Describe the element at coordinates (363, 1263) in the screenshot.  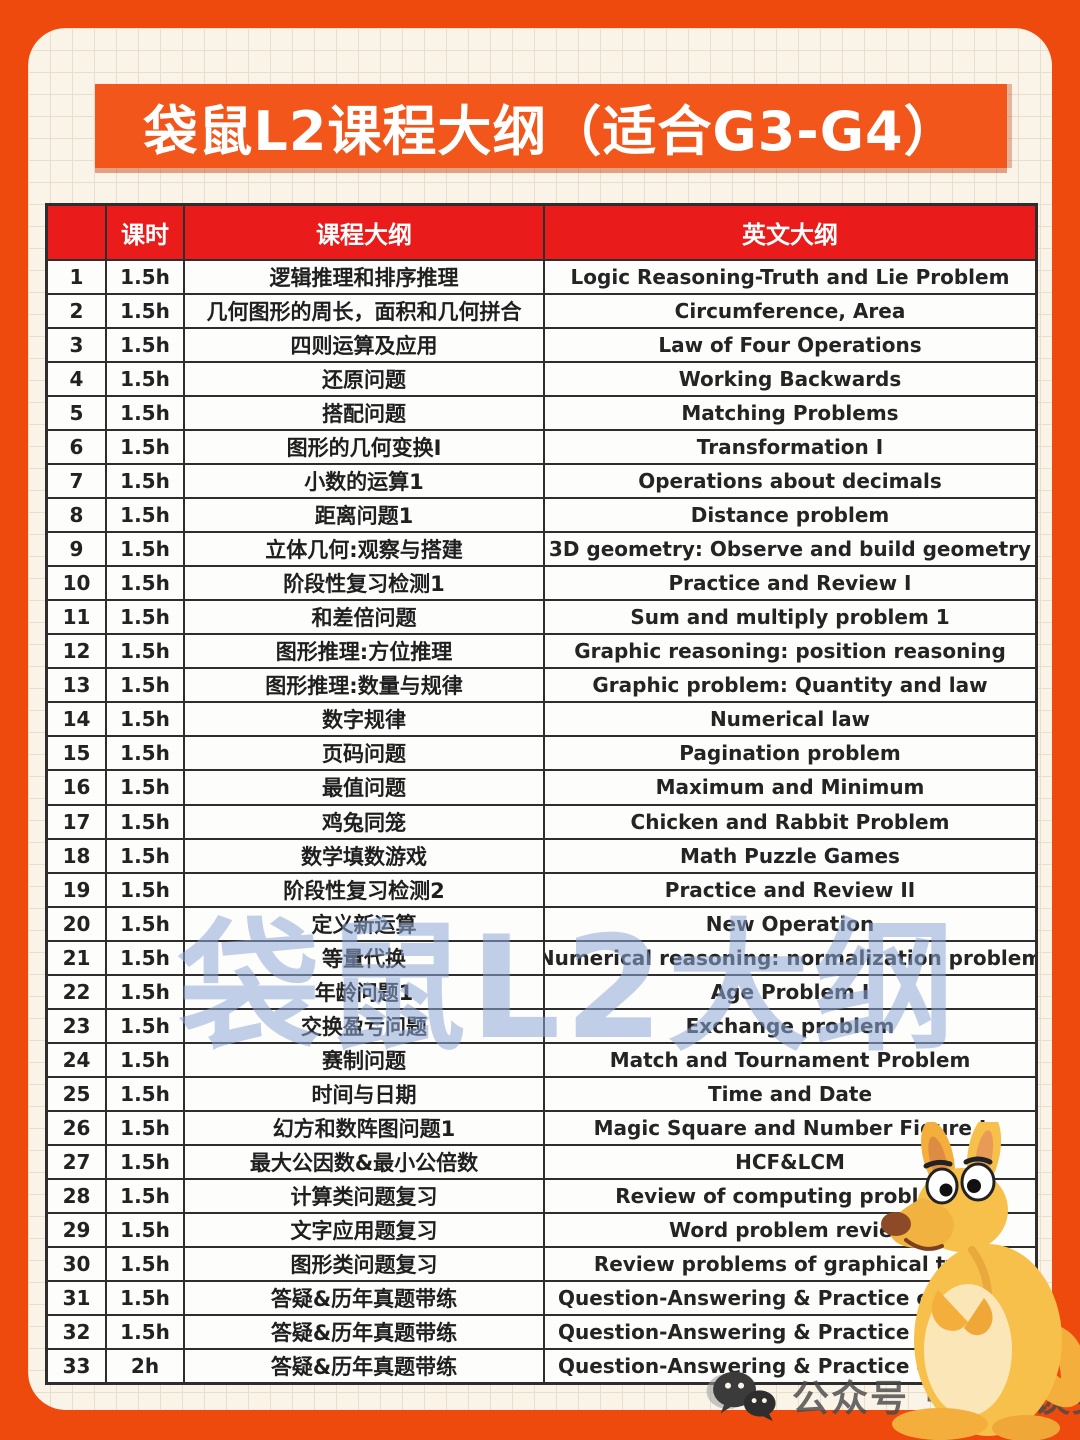
I see `lesson-cn-title-cell: 图形类问题复习` at that location.